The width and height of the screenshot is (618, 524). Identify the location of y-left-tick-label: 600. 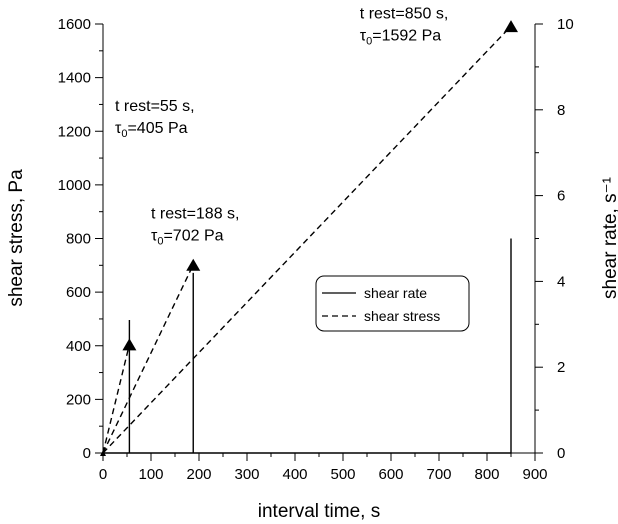
(78, 292).